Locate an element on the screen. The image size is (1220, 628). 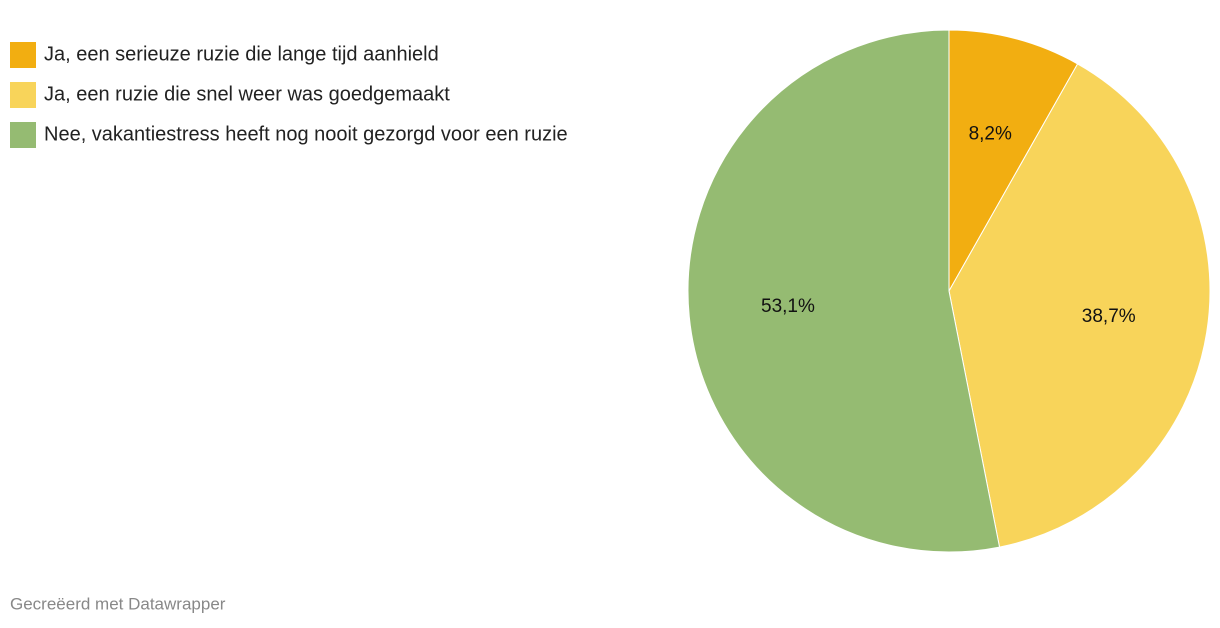
value-label: 8,2% is located at coordinates (990, 134).